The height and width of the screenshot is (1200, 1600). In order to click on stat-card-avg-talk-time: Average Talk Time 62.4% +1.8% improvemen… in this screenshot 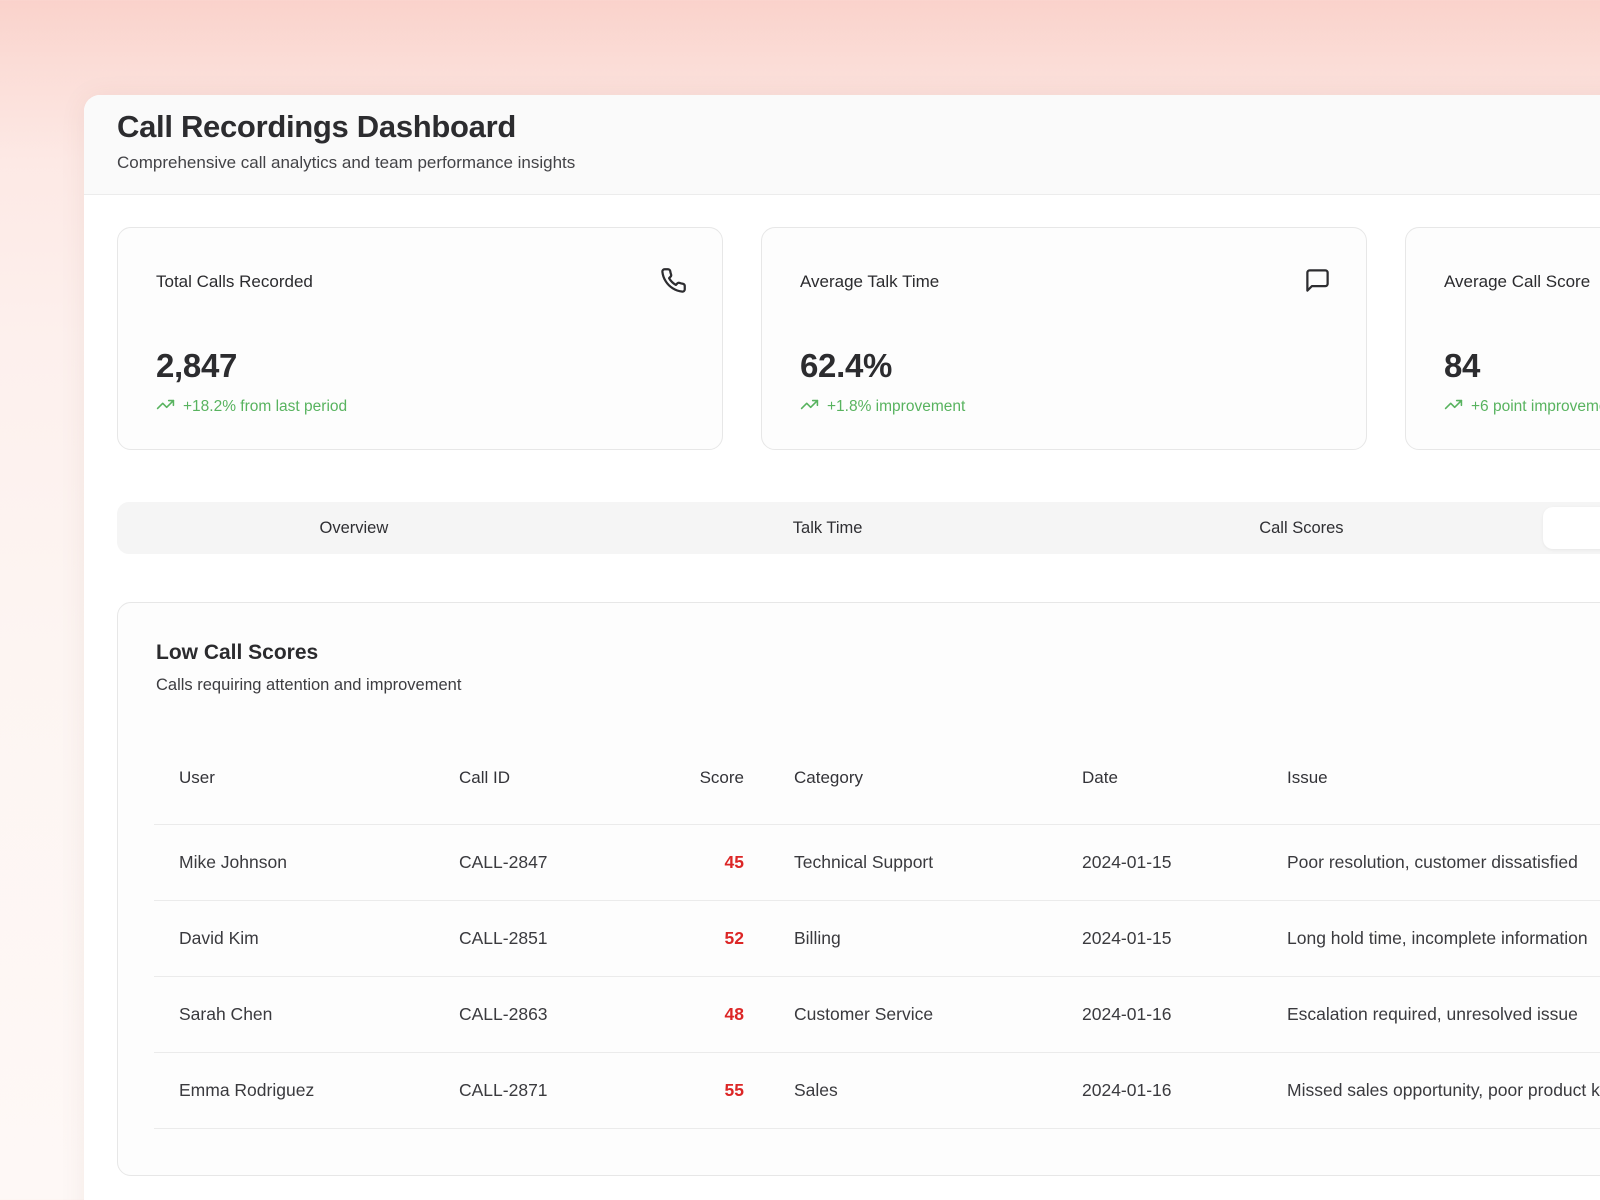, I will do `click(1064, 338)`.